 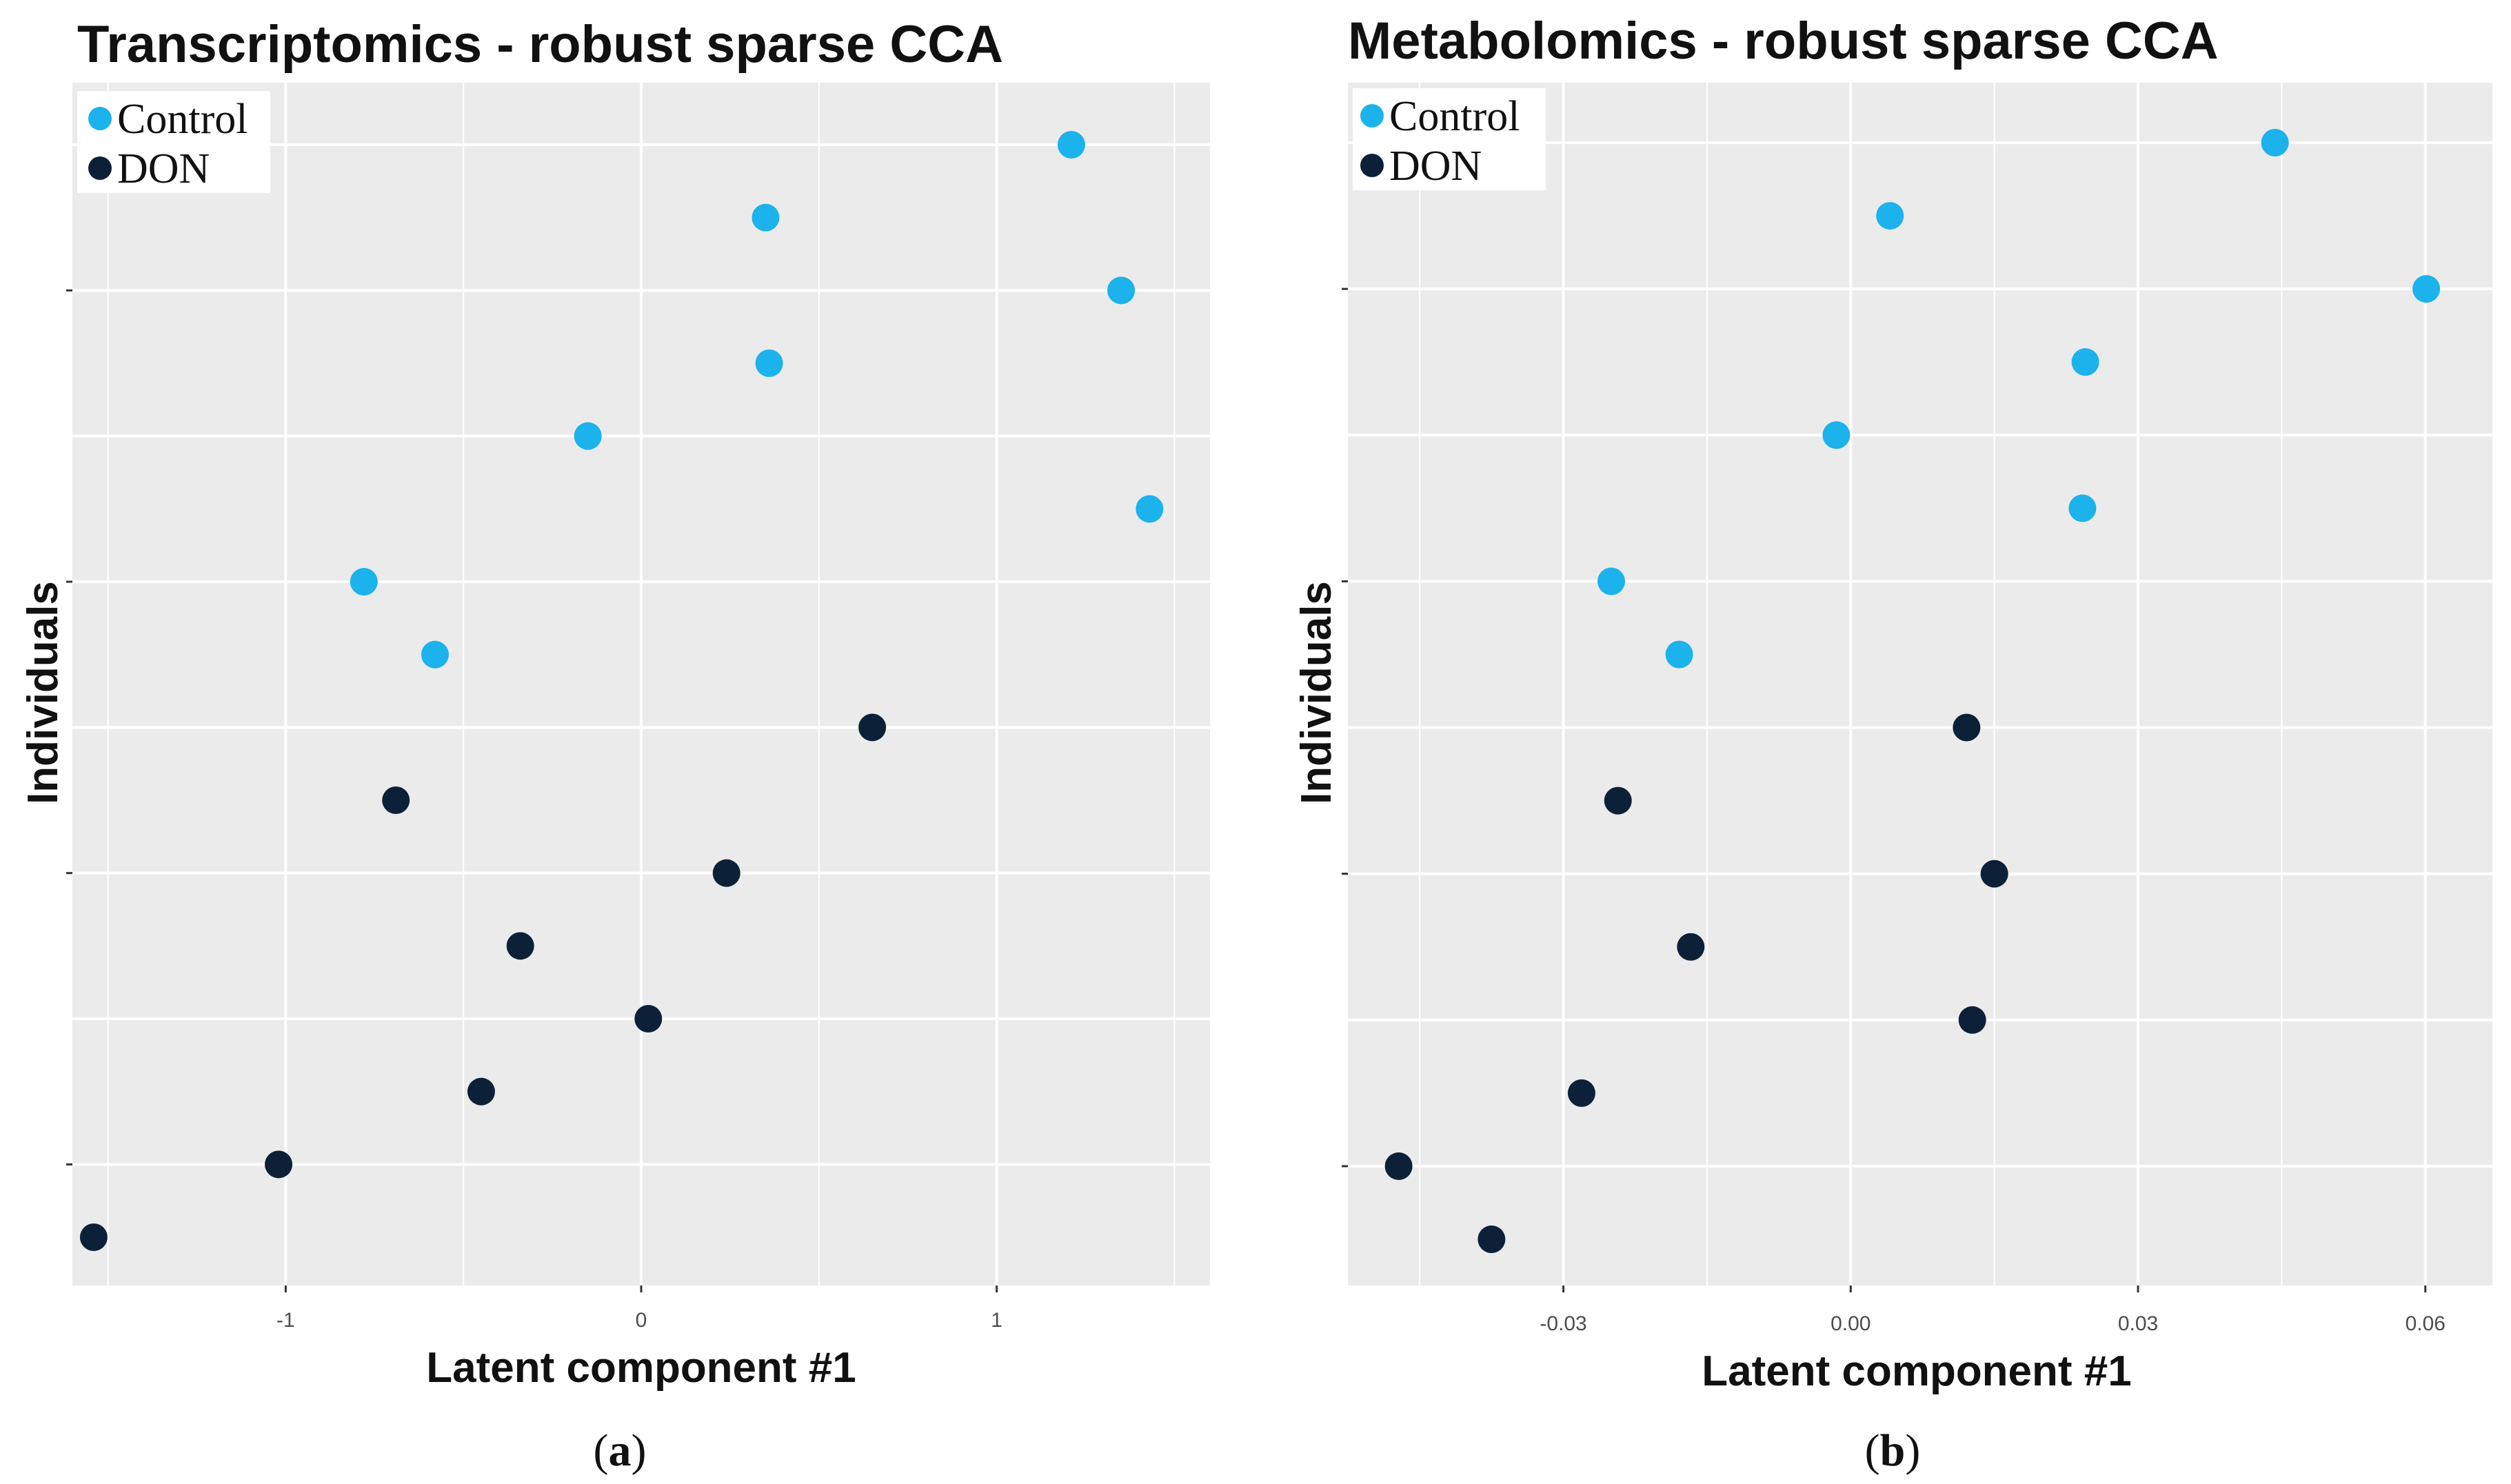 I want to click on panel-caption-letter: a, so click(x=620, y=1450).